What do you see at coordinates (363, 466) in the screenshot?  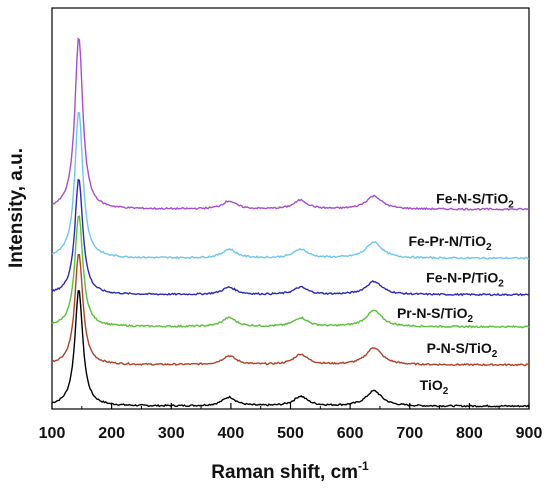 I see `x-axis-title-superscript: -1` at bounding box center [363, 466].